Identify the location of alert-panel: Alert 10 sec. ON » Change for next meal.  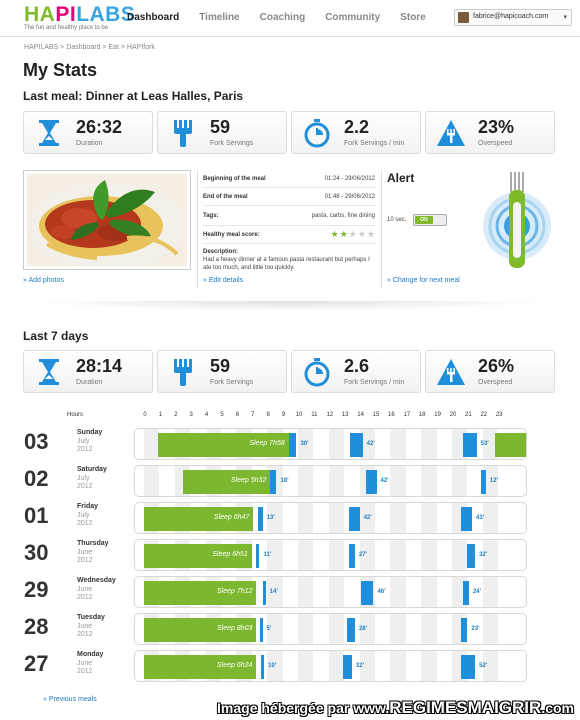
(471, 229).